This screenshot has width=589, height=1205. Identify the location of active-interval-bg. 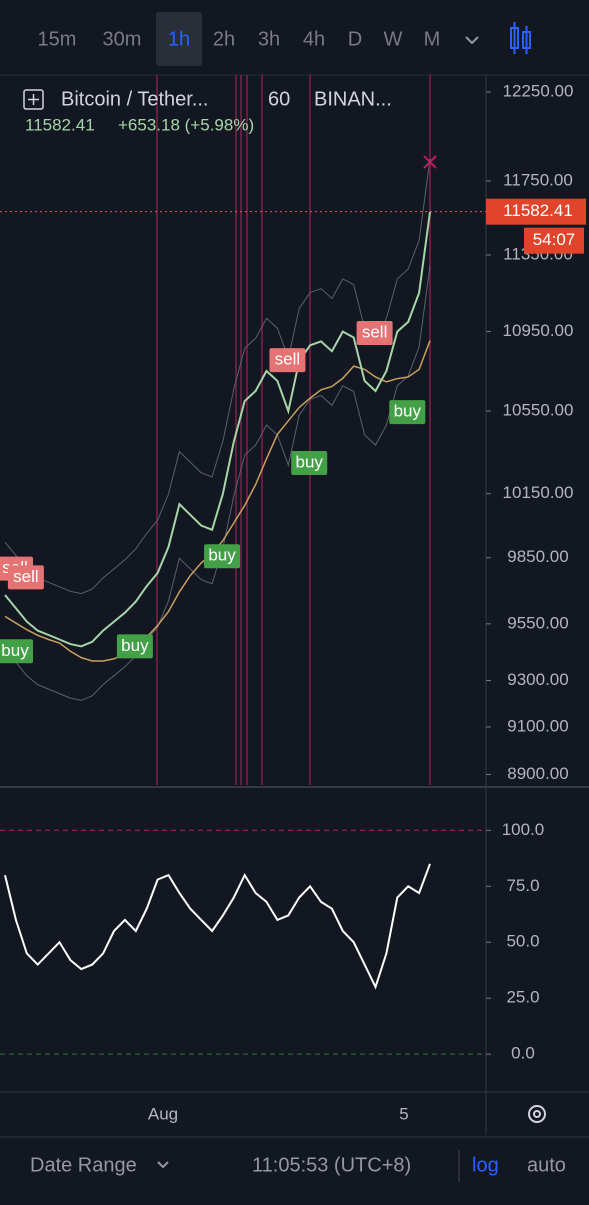
(179, 39).